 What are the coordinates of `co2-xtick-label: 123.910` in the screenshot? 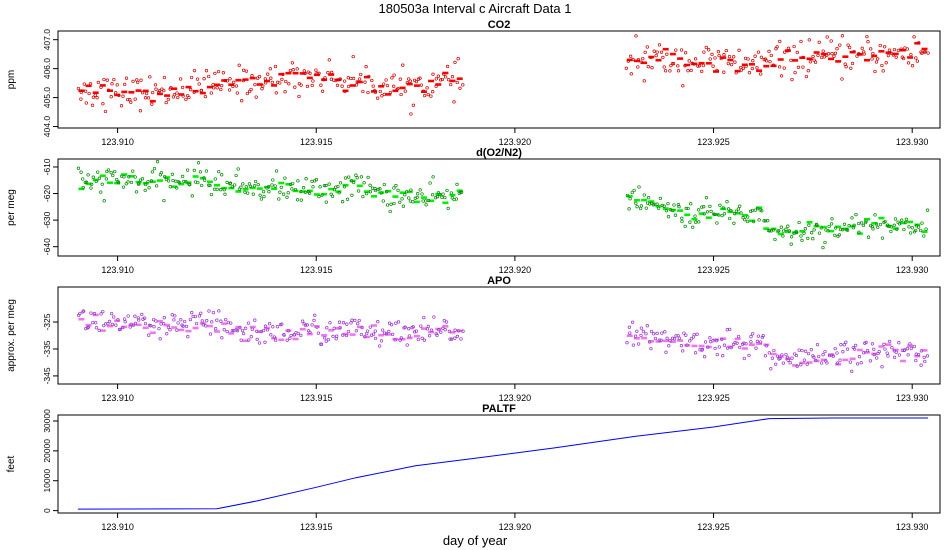 It's located at (117, 142).